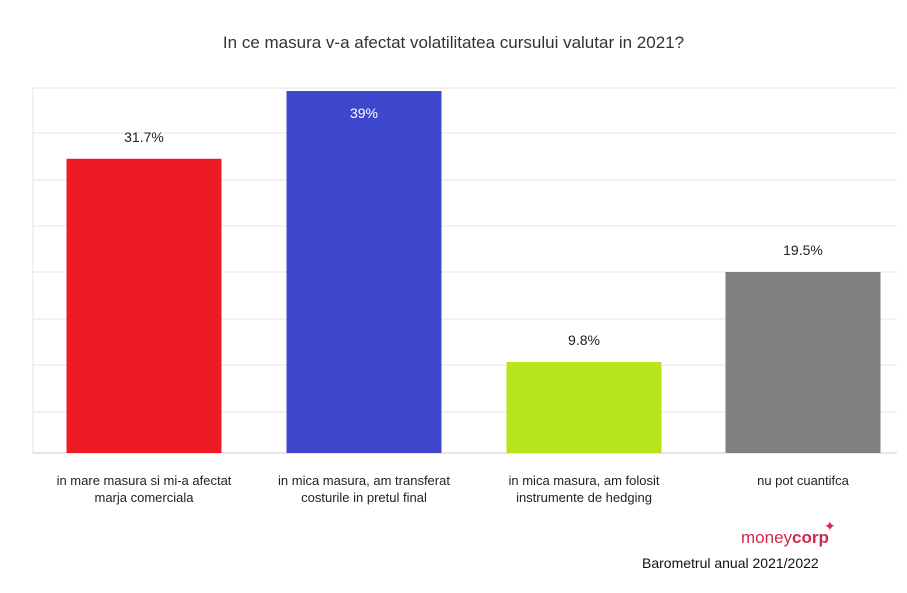  I want to click on sparkle-icon: ✦, so click(830, 526).